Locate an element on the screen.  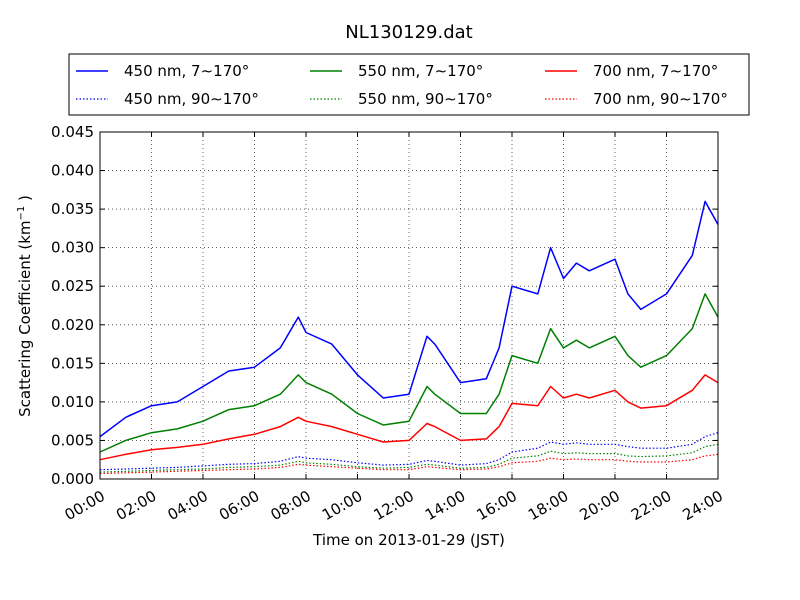
y-tick-label: 0.035 is located at coordinates (72, 209).